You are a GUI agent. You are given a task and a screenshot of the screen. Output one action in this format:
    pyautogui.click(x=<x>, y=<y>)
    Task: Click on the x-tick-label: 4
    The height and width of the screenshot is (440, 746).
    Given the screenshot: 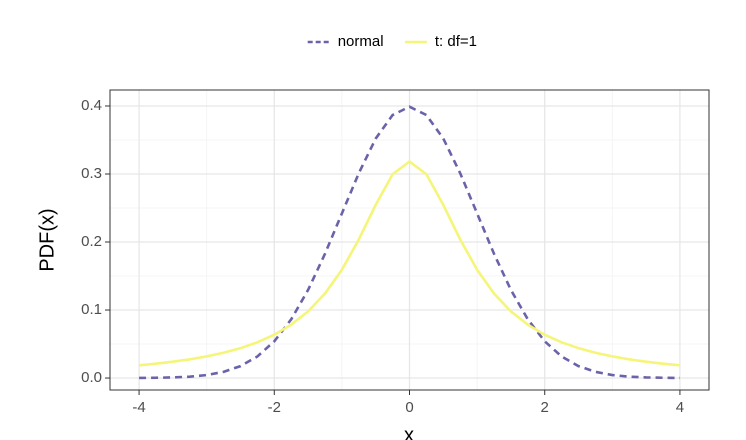 What is the action you would take?
    pyautogui.click(x=680, y=407)
    